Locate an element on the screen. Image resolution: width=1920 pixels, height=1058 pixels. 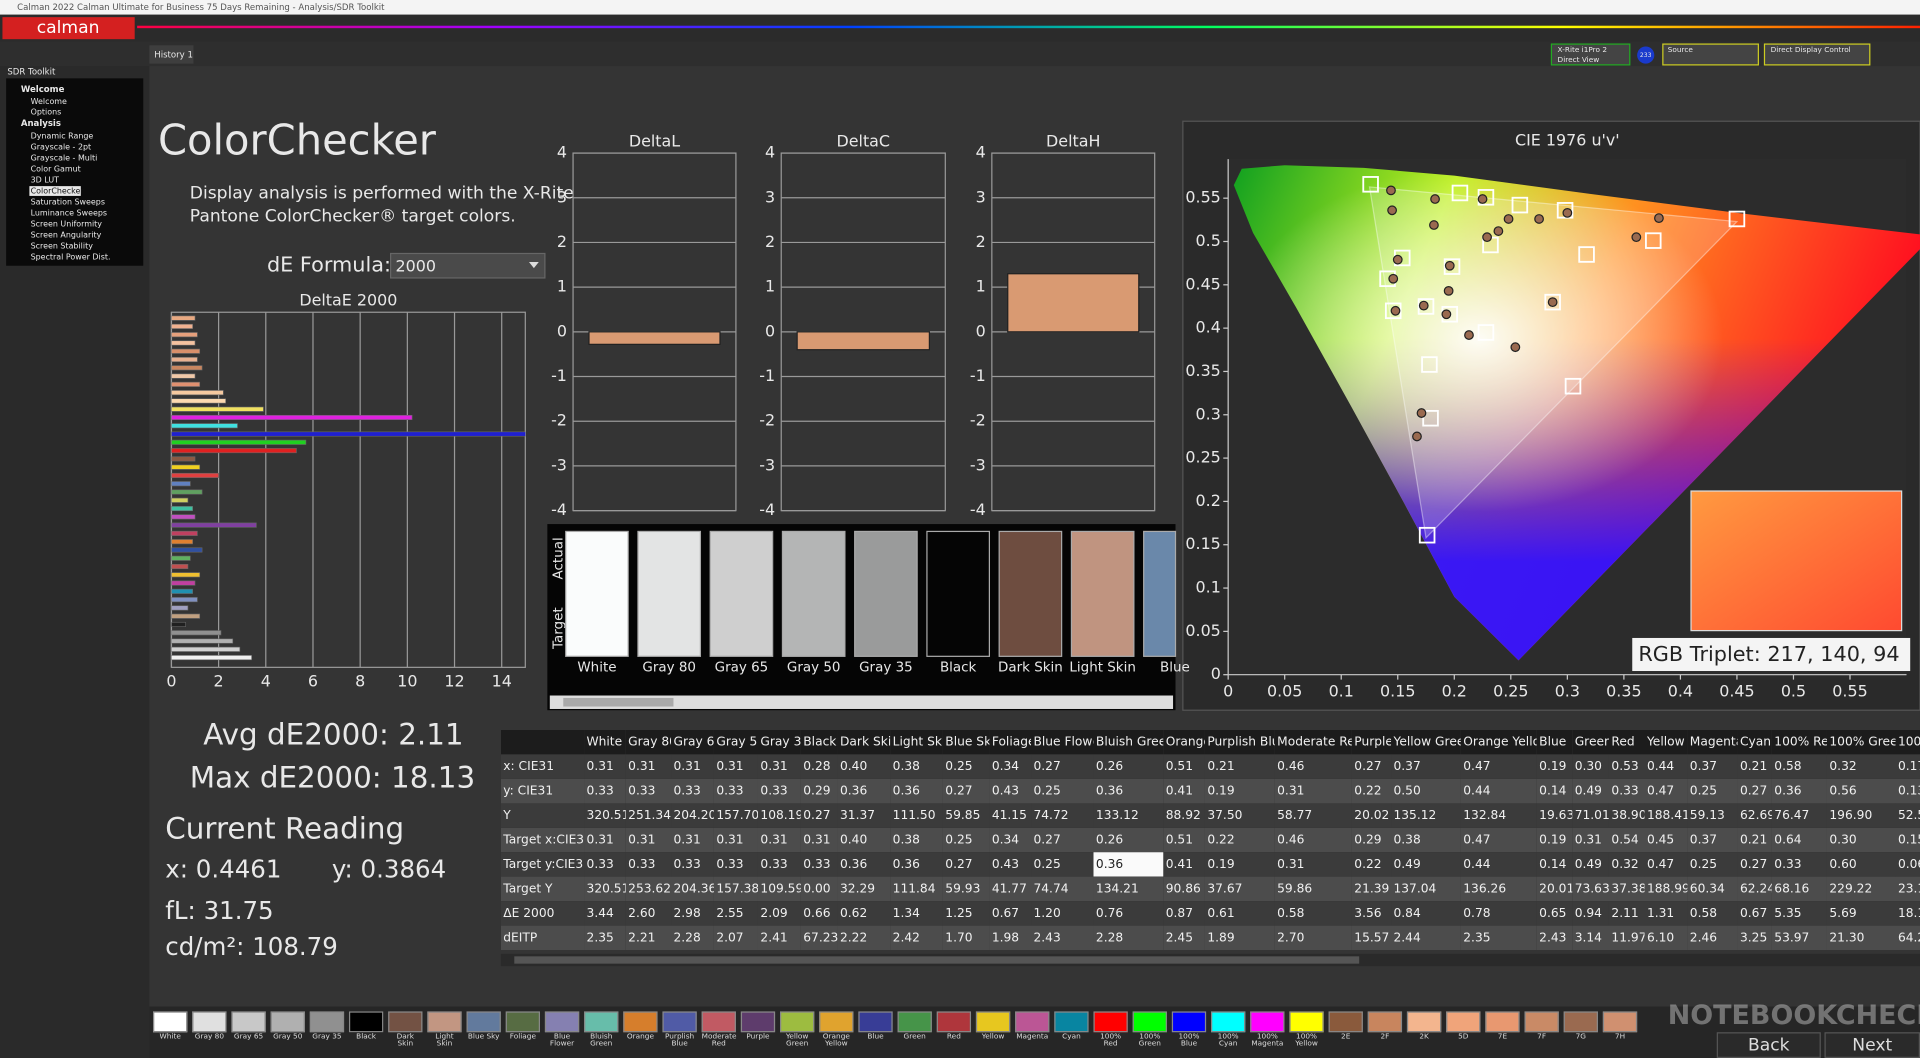
patch: Red is located at coordinates (954, 1030).